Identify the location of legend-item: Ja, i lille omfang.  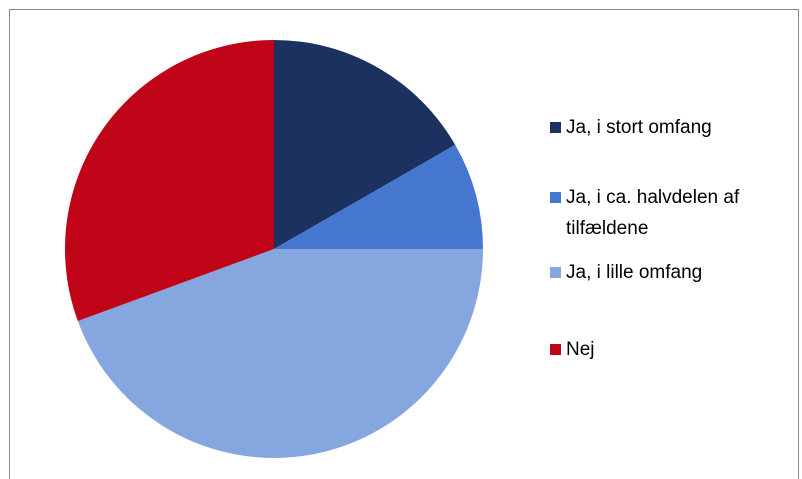
(660, 272).